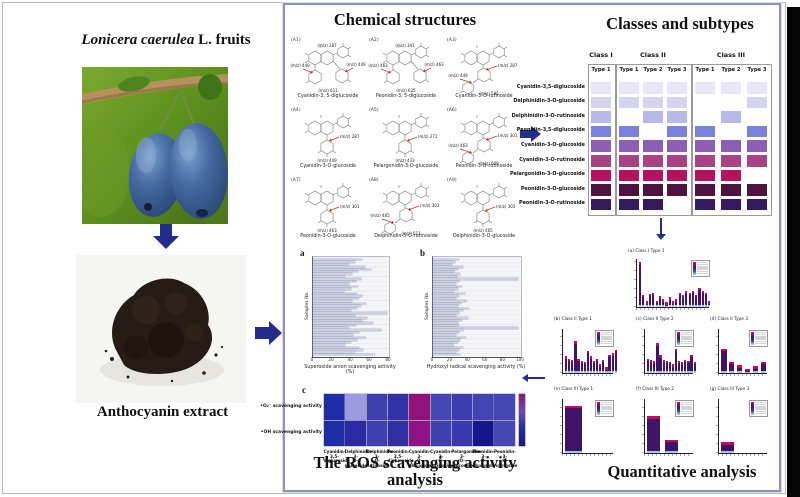 The height and width of the screenshot is (497, 800). I want to click on svg-text: (m/z) 287, so click(350, 136).